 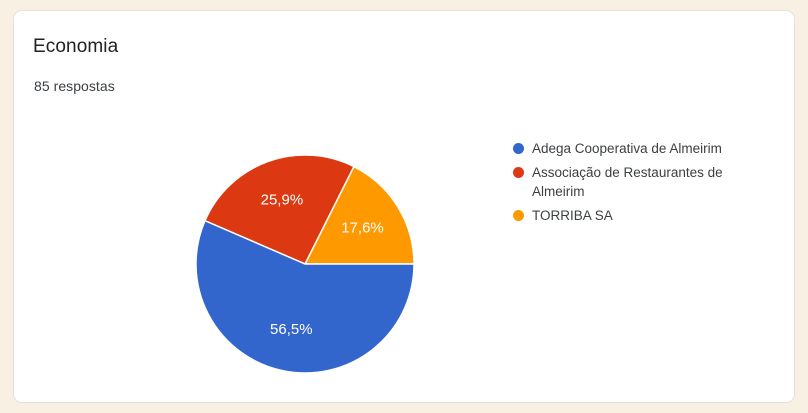 I want to click on pie-chart-svg: 17,6% 25,9% 56,5%, so click(x=305, y=264).